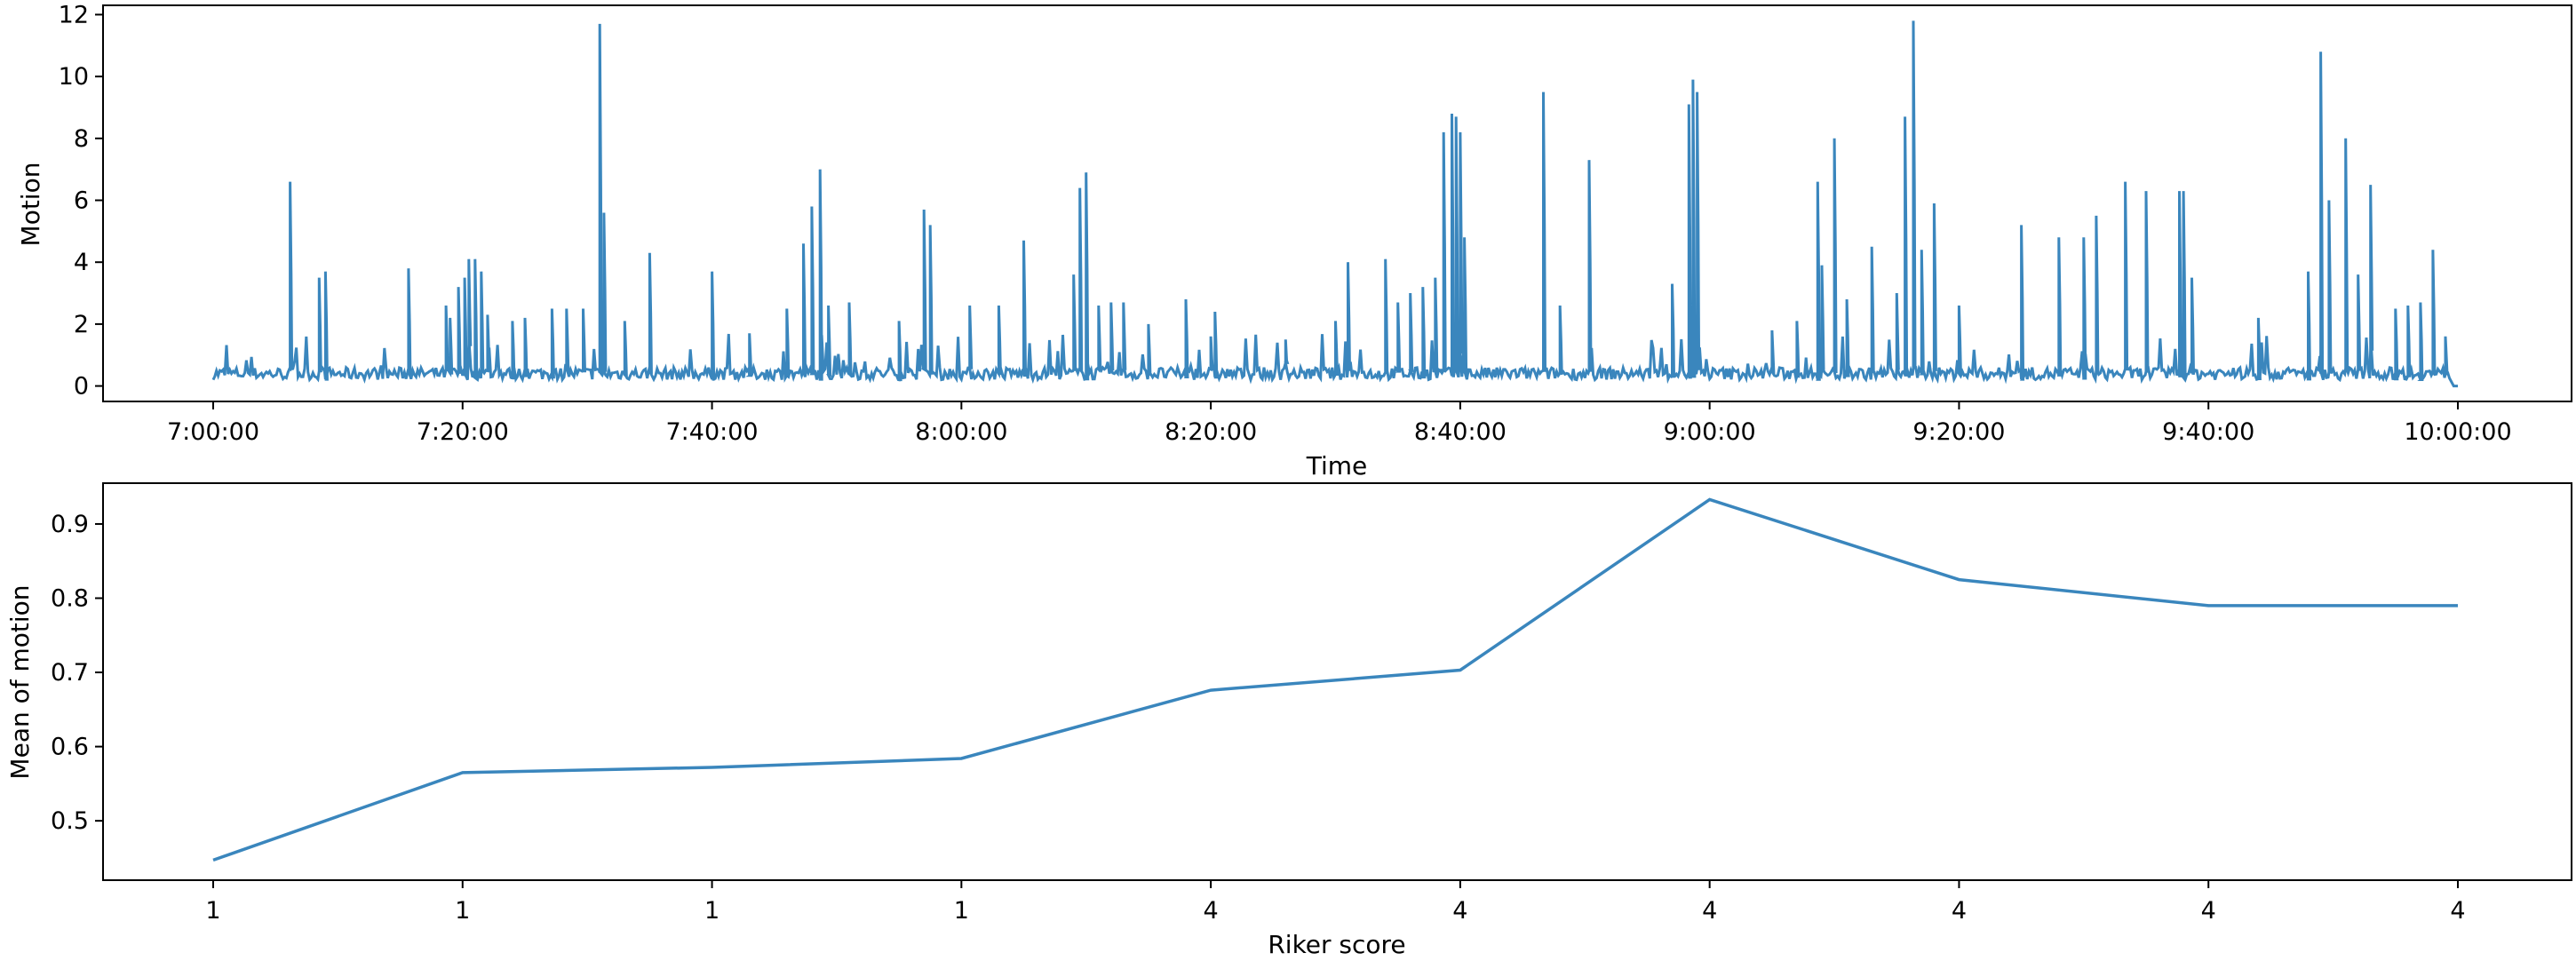 The image size is (2576, 961). What do you see at coordinates (2208, 432) in the screenshot?
I see `top-x-tick-label: 9:40:00` at bounding box center [2208, 432].